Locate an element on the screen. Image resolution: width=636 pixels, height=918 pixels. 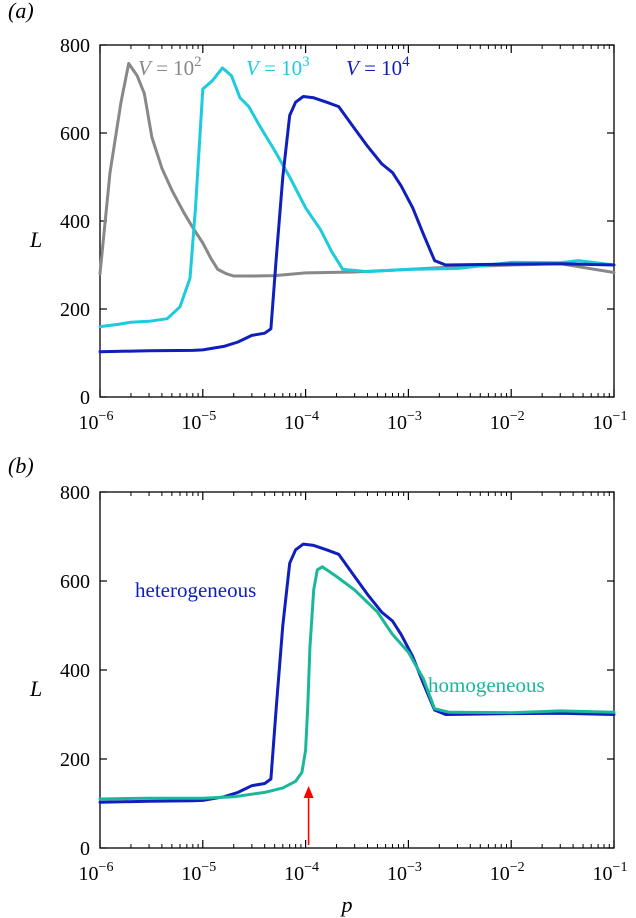
series-label: V = 104 is located at coordinates (378, 67).